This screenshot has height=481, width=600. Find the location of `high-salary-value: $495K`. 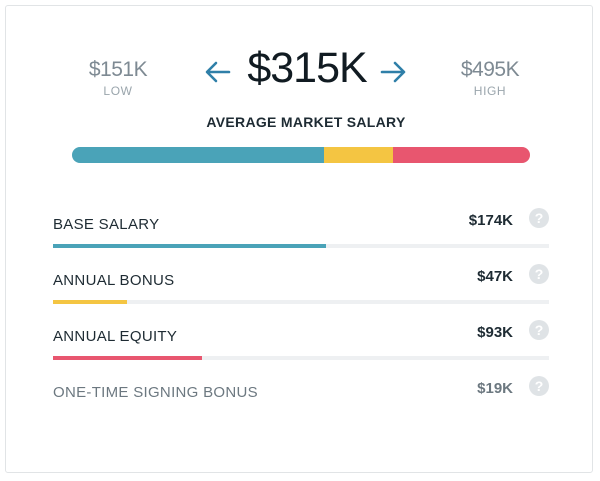

high-salary-value: $495K is located at coordinates (490, 69).